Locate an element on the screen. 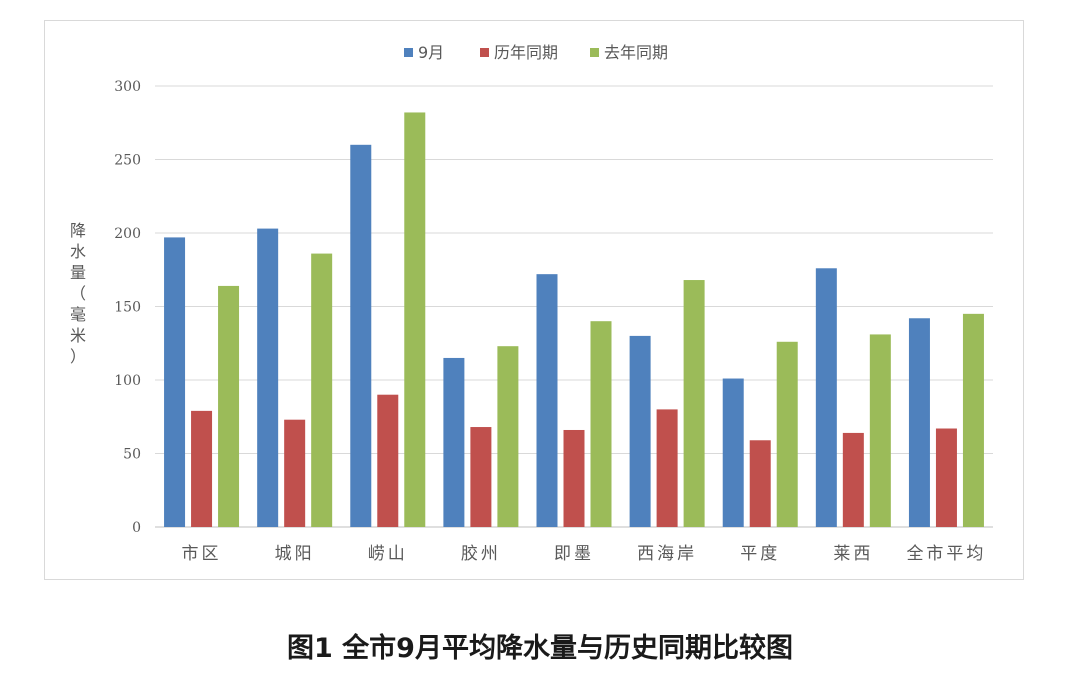  y-tick-label: 100 is located at coordinates (127, 381).